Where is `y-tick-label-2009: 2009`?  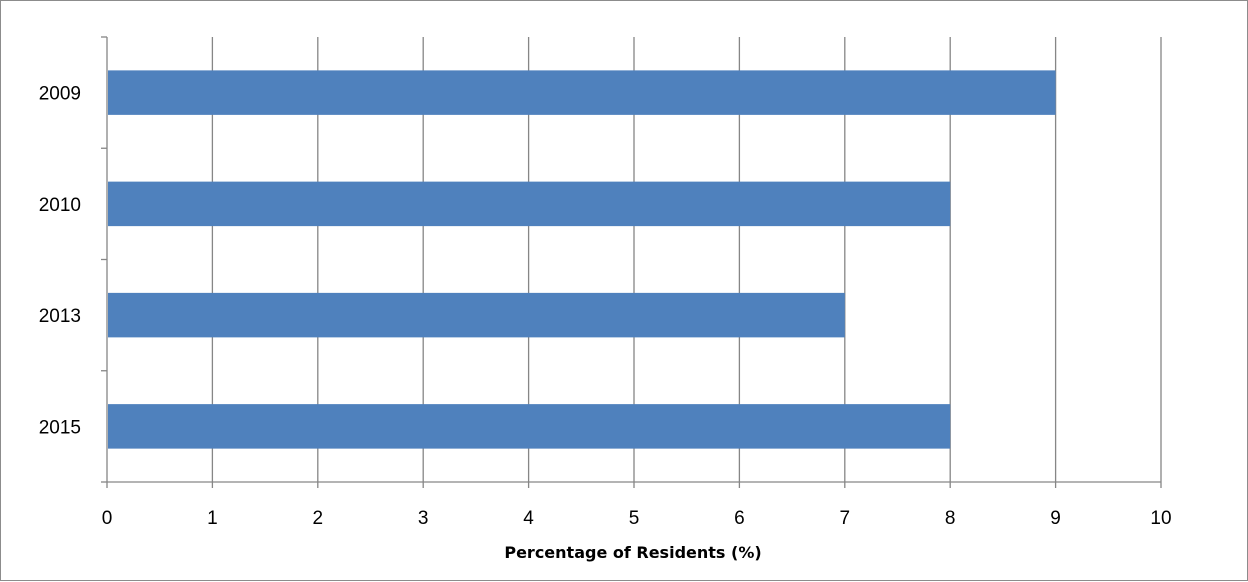
y-tick-label-2009: 2009 is located at coordinates (60, 94).